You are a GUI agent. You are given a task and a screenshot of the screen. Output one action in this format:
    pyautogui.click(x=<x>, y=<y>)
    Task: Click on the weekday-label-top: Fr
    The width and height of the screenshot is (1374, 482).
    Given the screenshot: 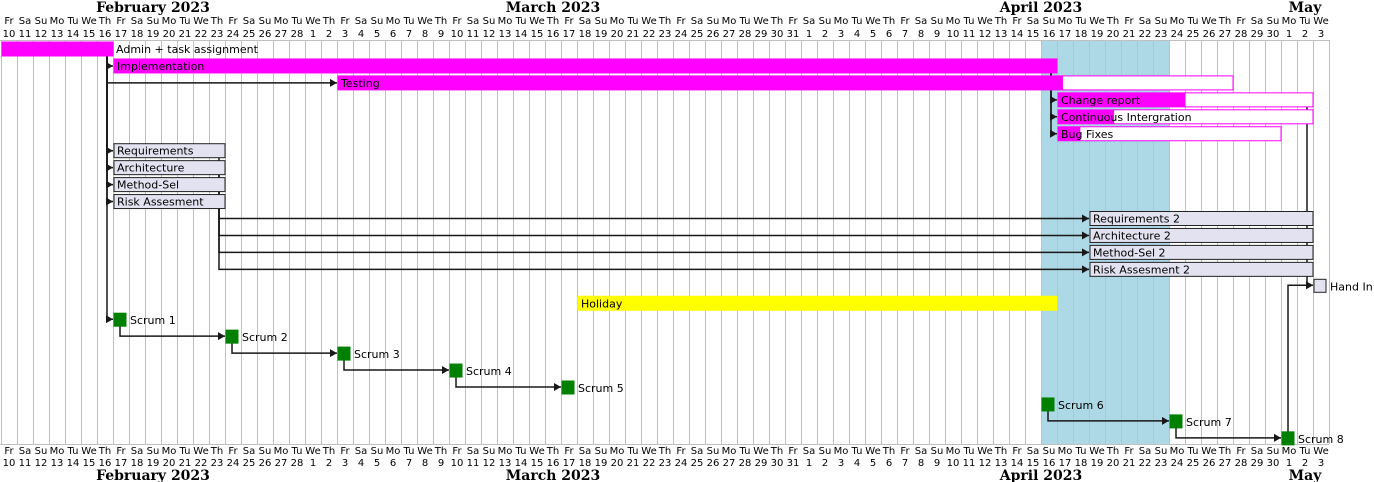 What is the action you would take?
    pyautogui.click(x=681, y=21)
    